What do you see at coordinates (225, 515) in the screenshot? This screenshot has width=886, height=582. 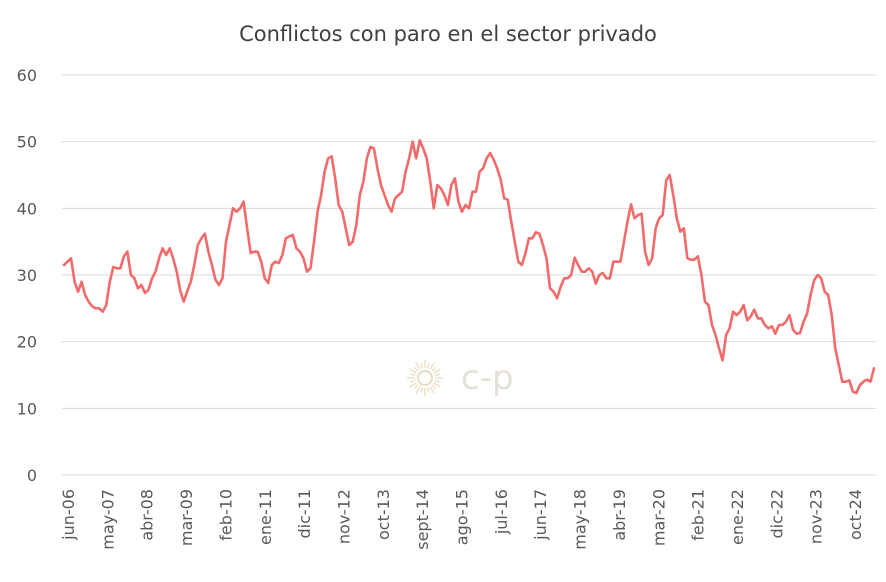 I see `x-tick-label: feb-10` at bounding box center [225, 515].